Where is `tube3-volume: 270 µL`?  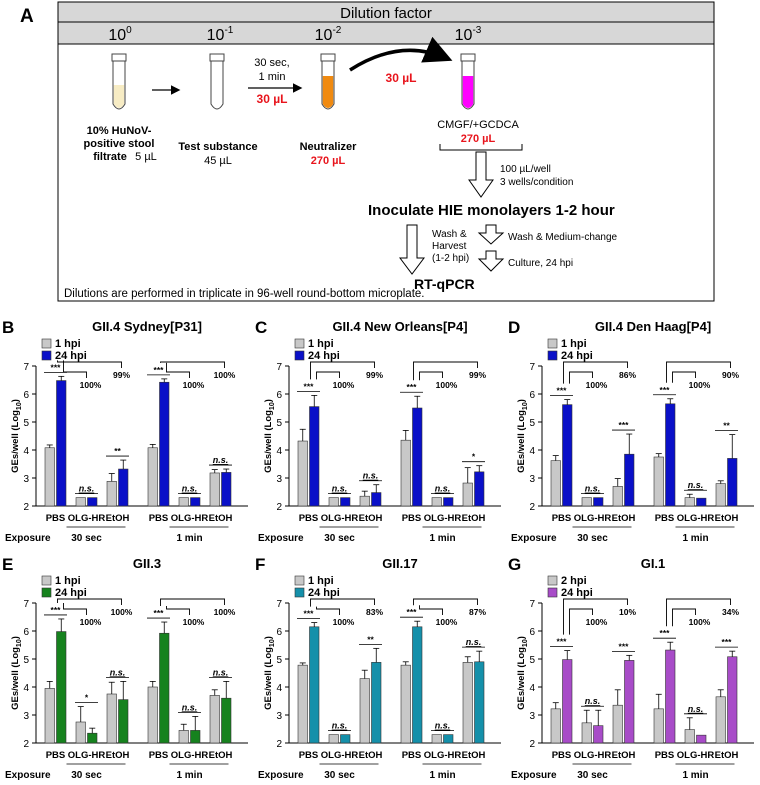
tube3-volume: 270 µL is located at coordinates (328, 161).